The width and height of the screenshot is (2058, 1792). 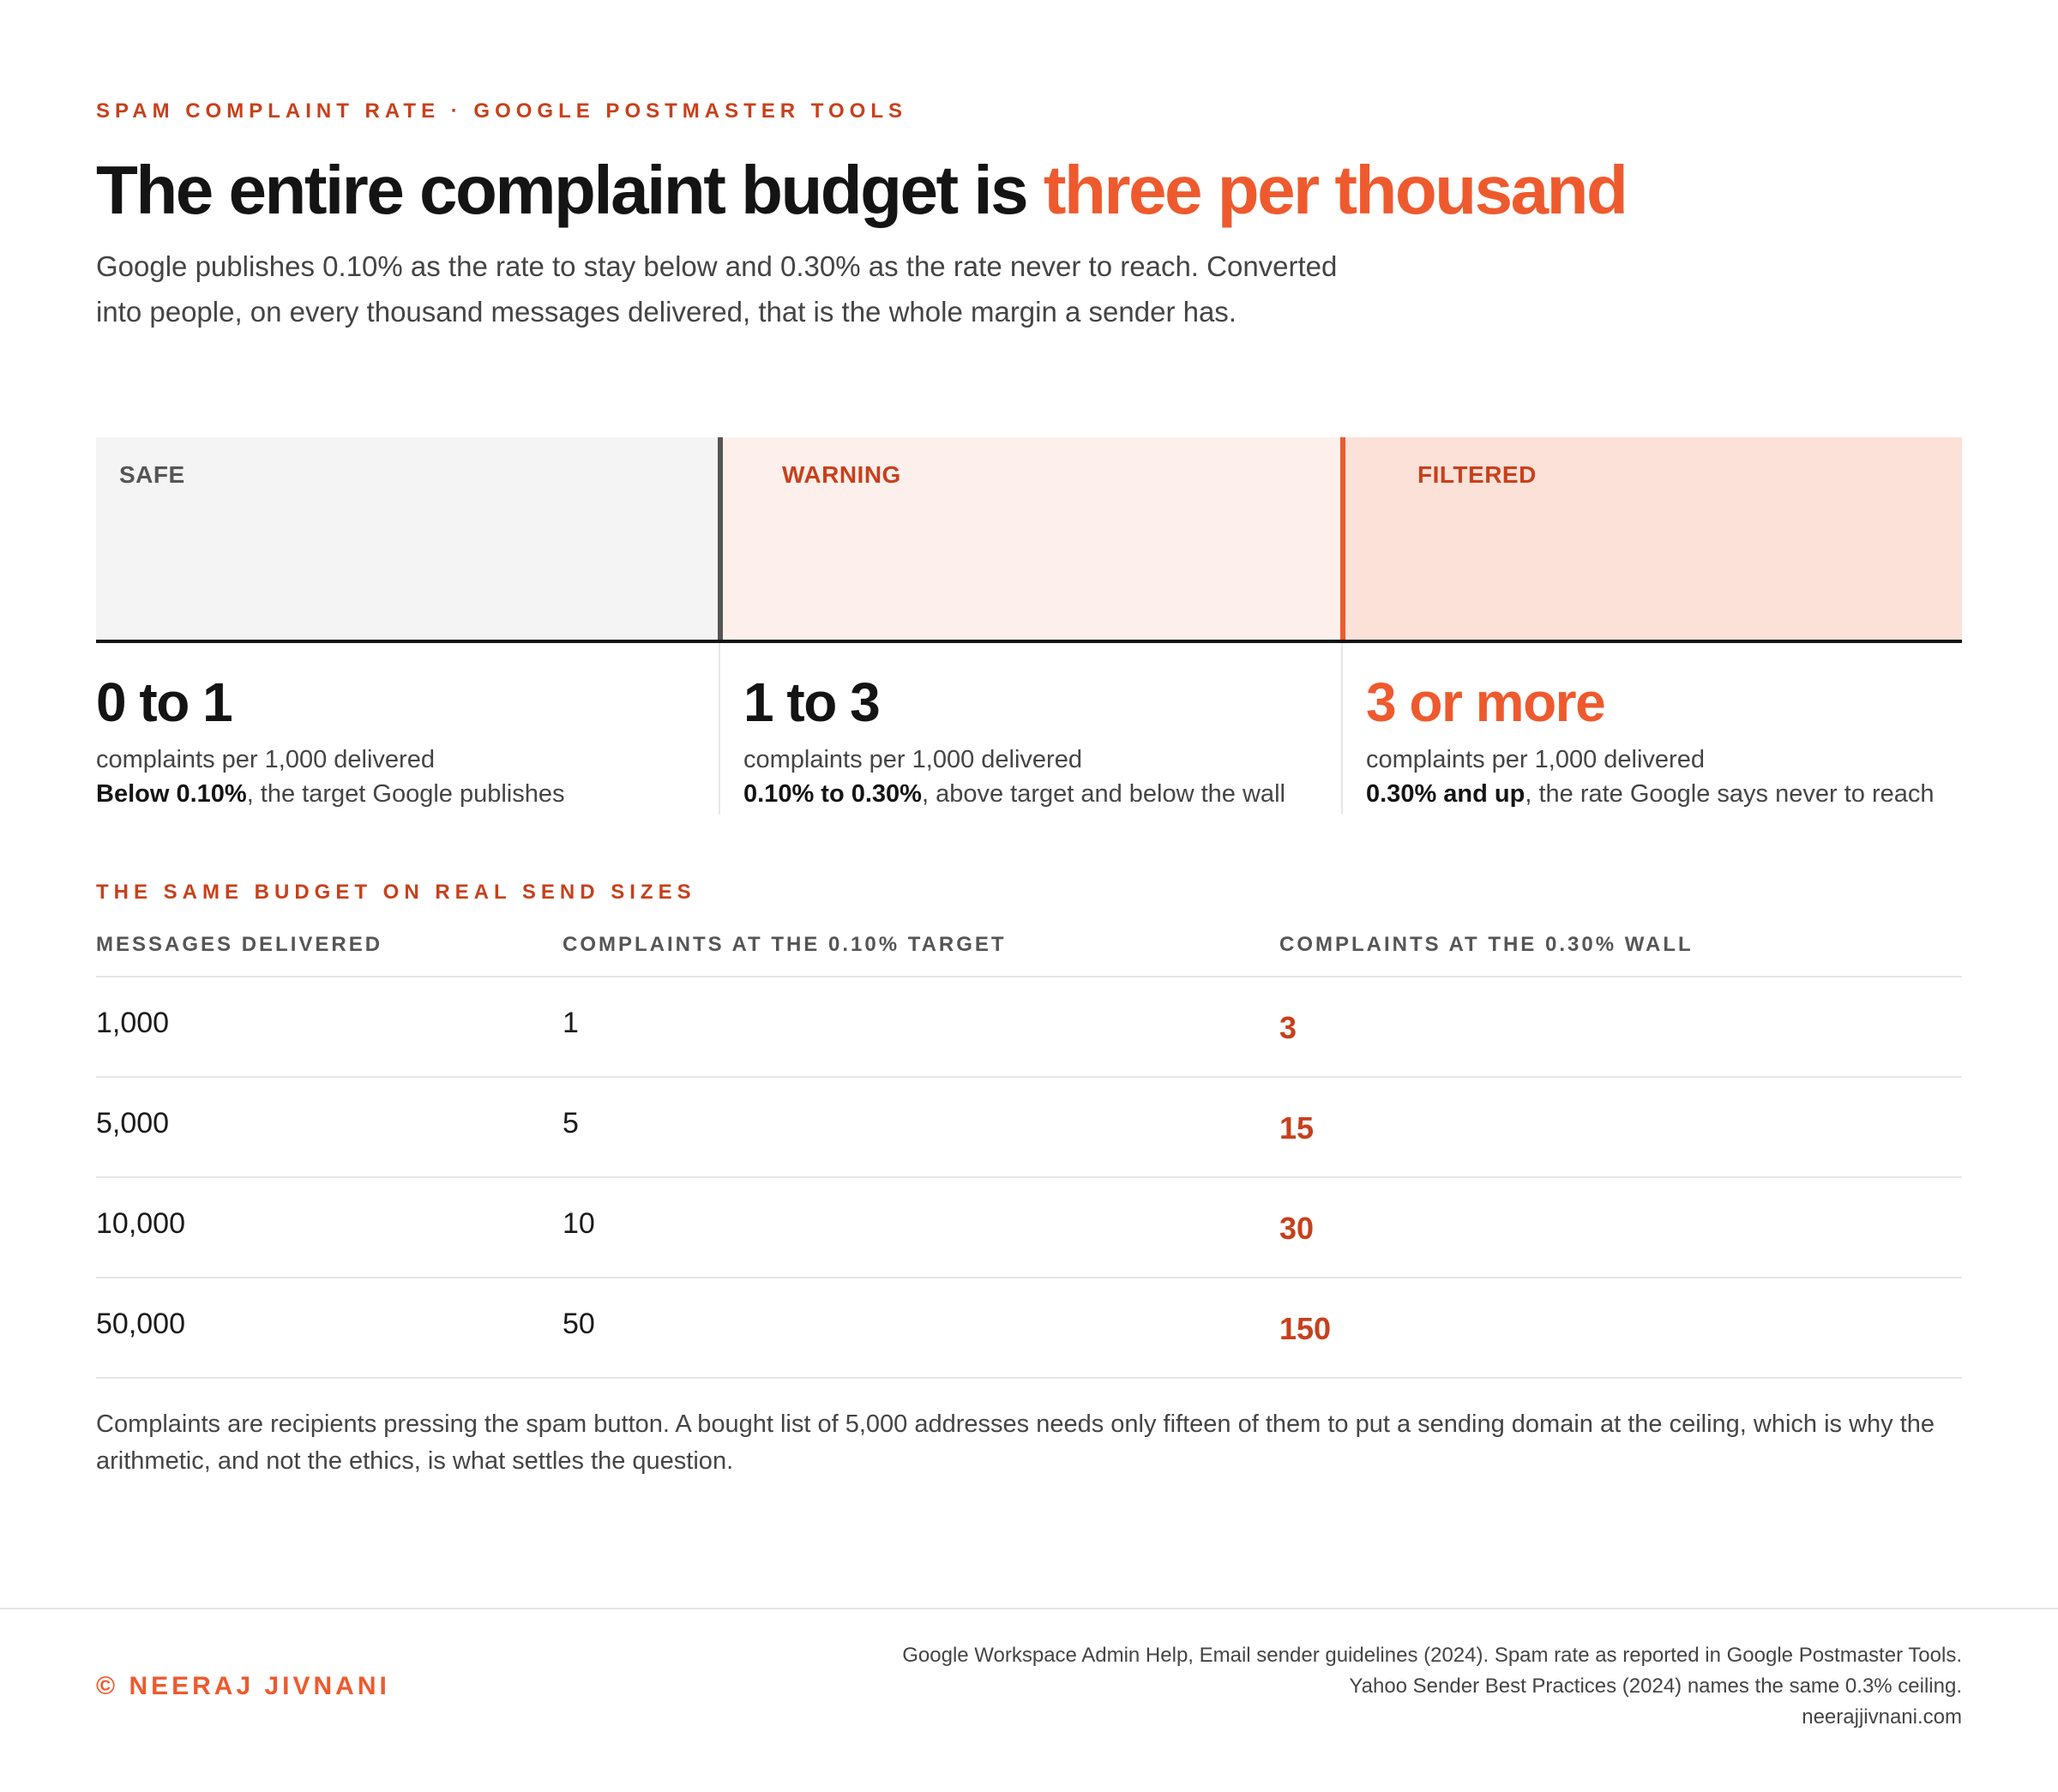 What do you see at coordinates (1029, 1328) in the screenshot?
I see `table-row: 50,000 50 150` at bounding box center [1029, 1328].